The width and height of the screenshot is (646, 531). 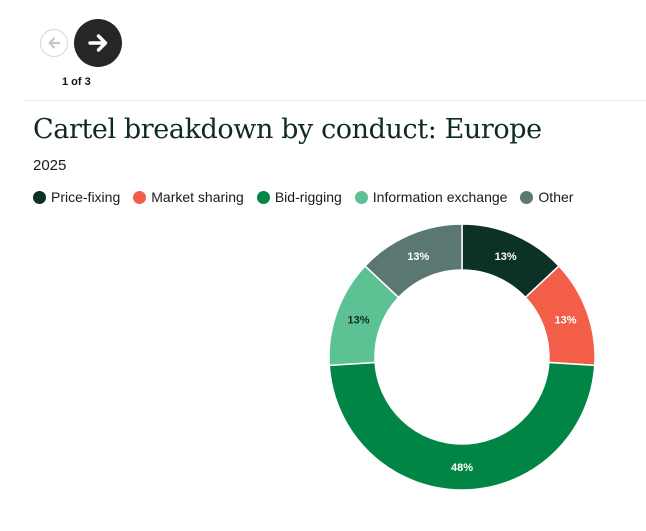 I want to click on legend-item: Bid-rigging, so click(x=299, y=197).